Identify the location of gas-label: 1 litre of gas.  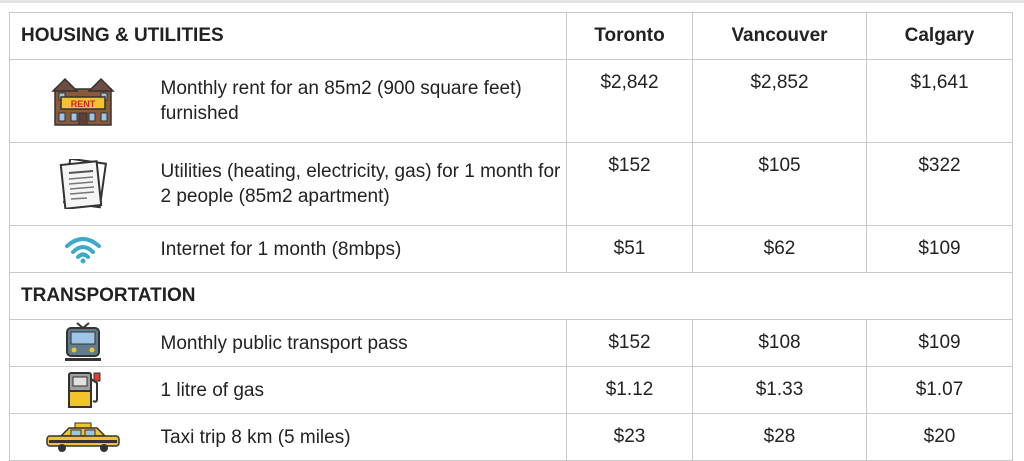
(361, 390).